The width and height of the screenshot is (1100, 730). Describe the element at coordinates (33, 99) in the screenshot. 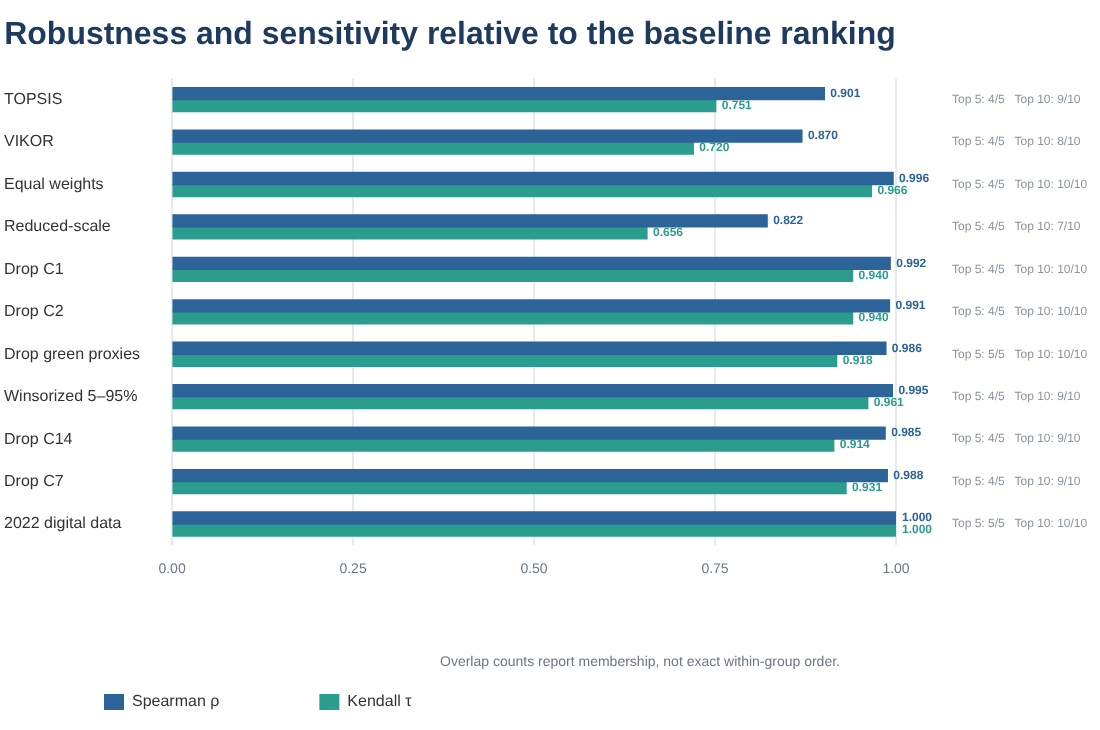

I see `y-tick-label: TOPSIS` at that location.